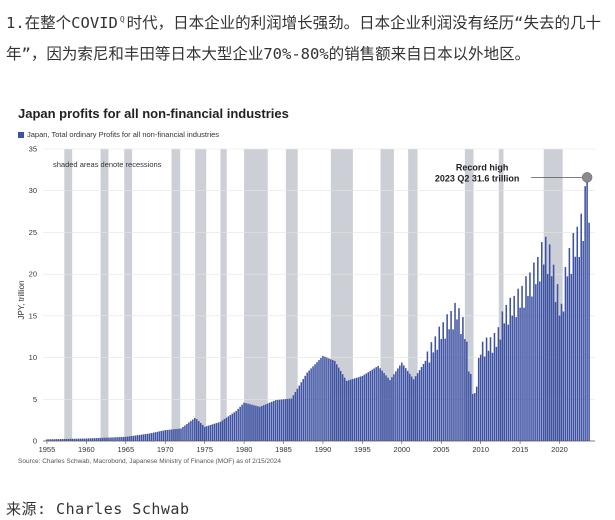 Image resolution: width=615 pixels, height=520 pixels. Describe the element at coordinates (21, 300) in the screenshot. I see `y-axis-title: JPY, trillion` at that location.